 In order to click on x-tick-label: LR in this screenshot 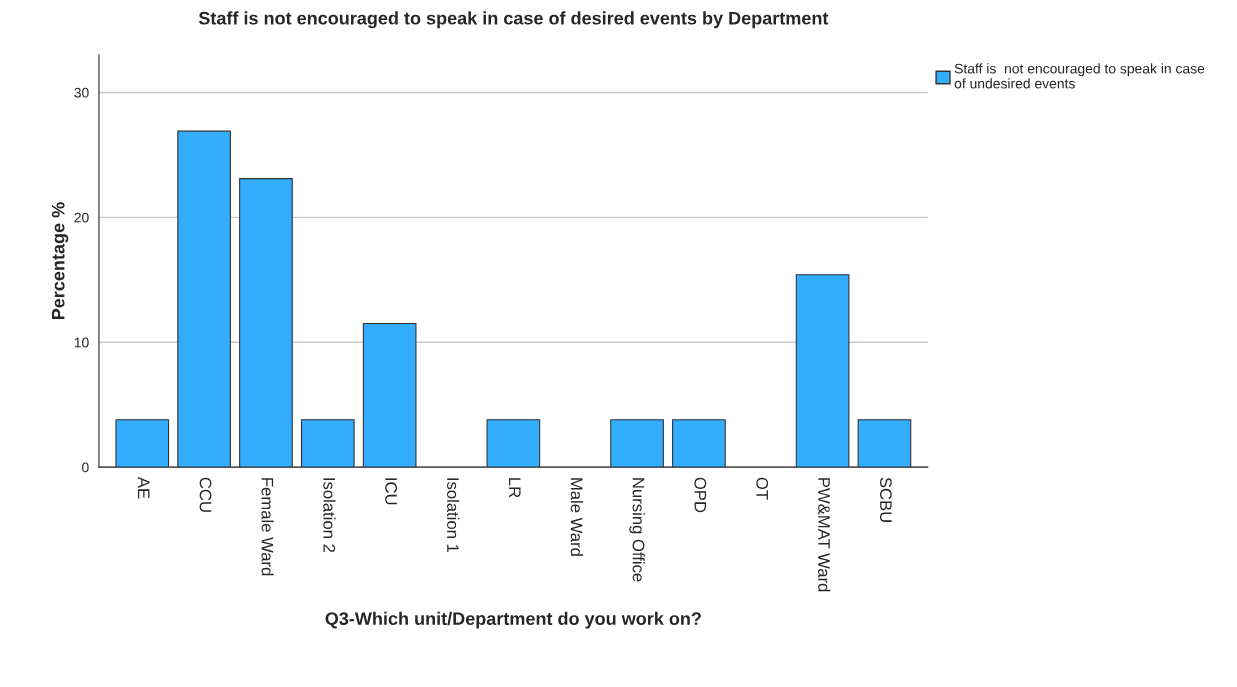, I will do `click(515, 488)`.